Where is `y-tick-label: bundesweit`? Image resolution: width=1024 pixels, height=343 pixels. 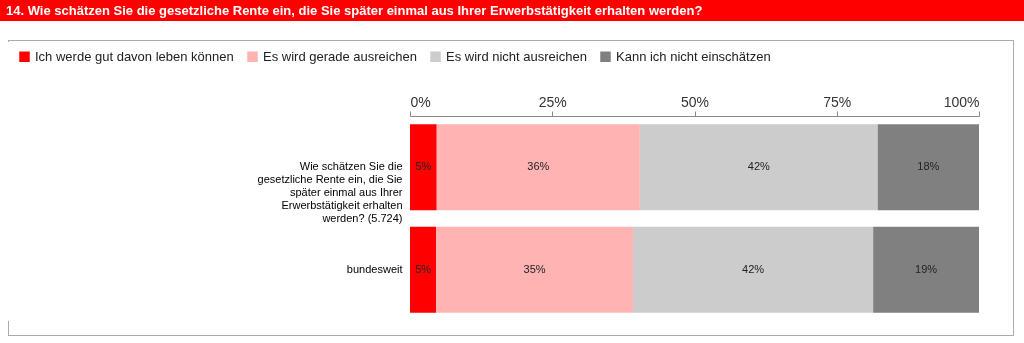 y-tick-label: bundesweit is located at coordinates (374, 268).